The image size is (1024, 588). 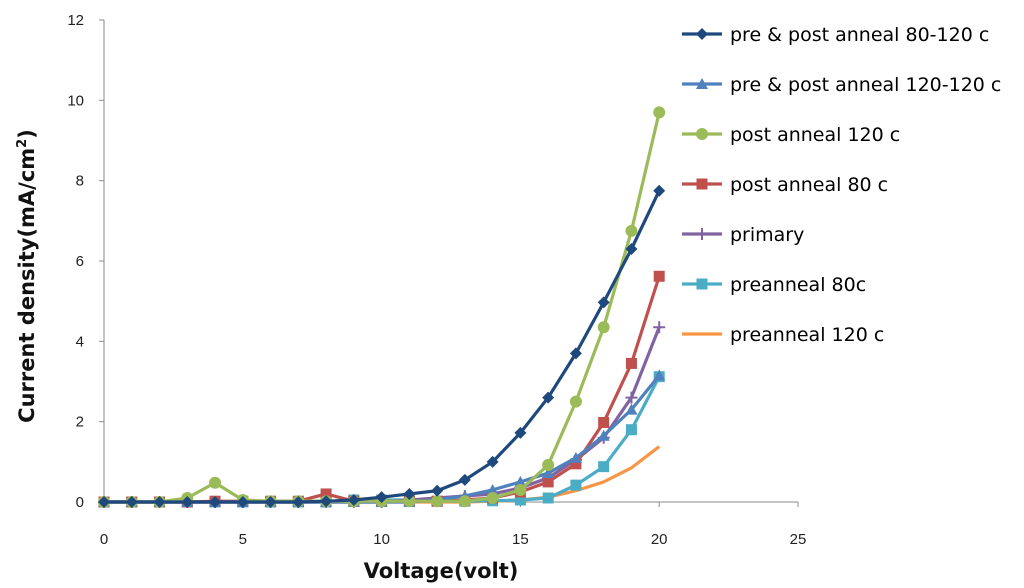 What do you see at coordinates (381, 539) in the screenshot?
I see `x-tick-label: 10` at bounding box center [381, 539].